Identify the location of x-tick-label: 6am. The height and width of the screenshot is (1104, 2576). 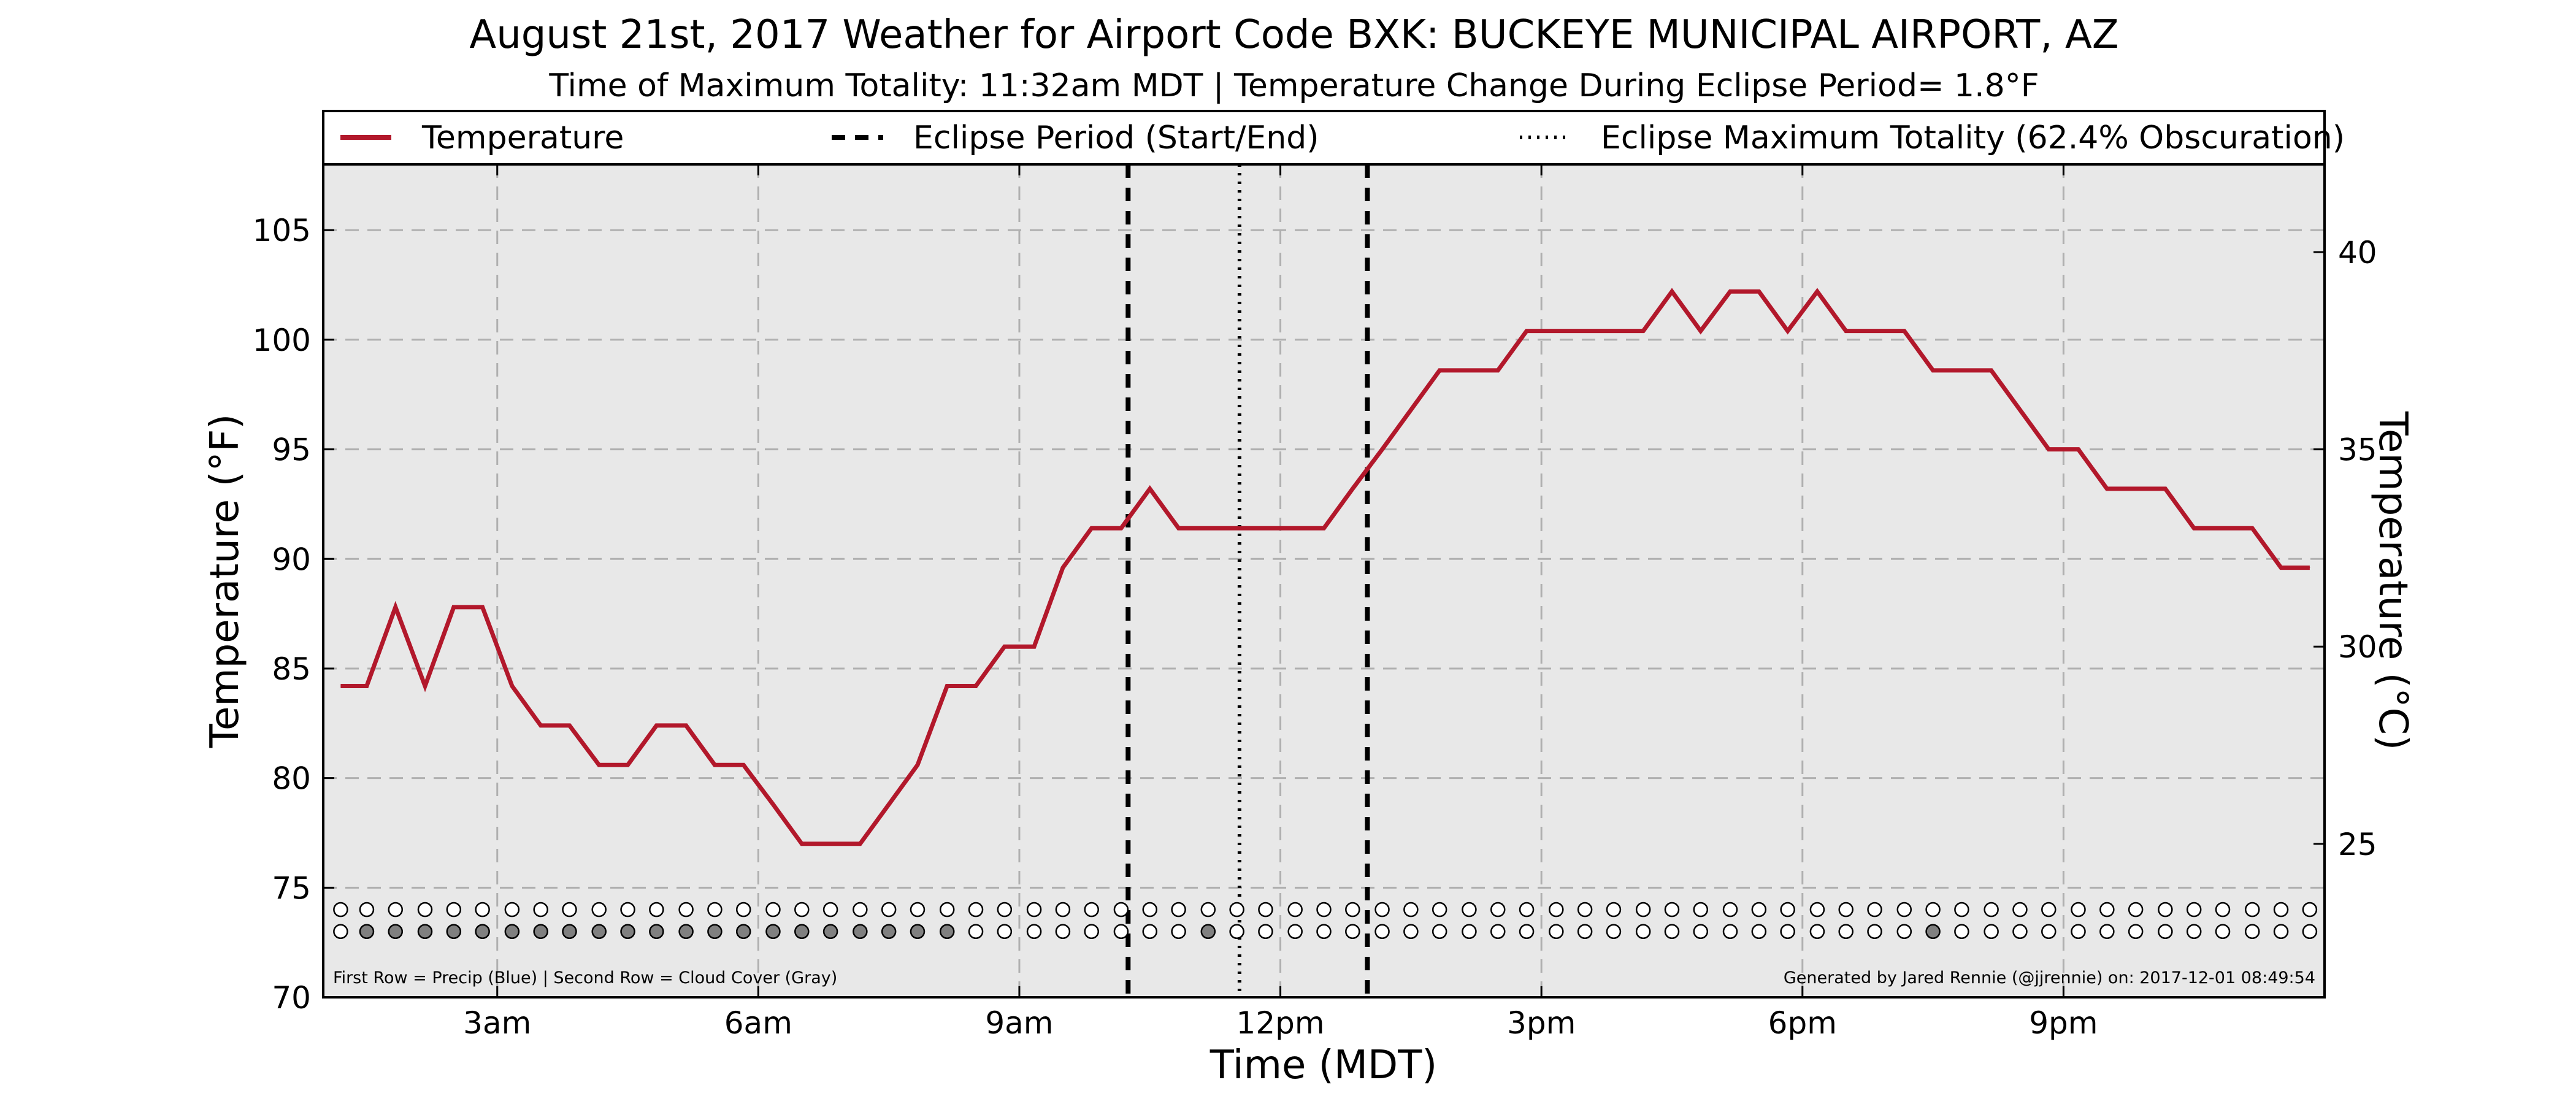
(758, 1023).